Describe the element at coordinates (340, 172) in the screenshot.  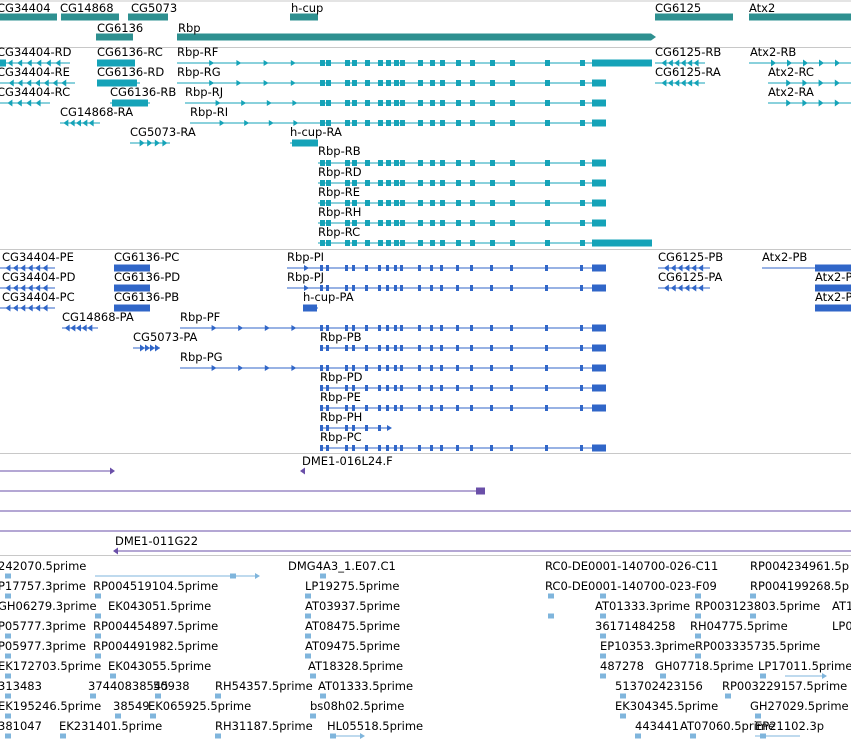
I see `feature-label: Rbp-RD` at that location.